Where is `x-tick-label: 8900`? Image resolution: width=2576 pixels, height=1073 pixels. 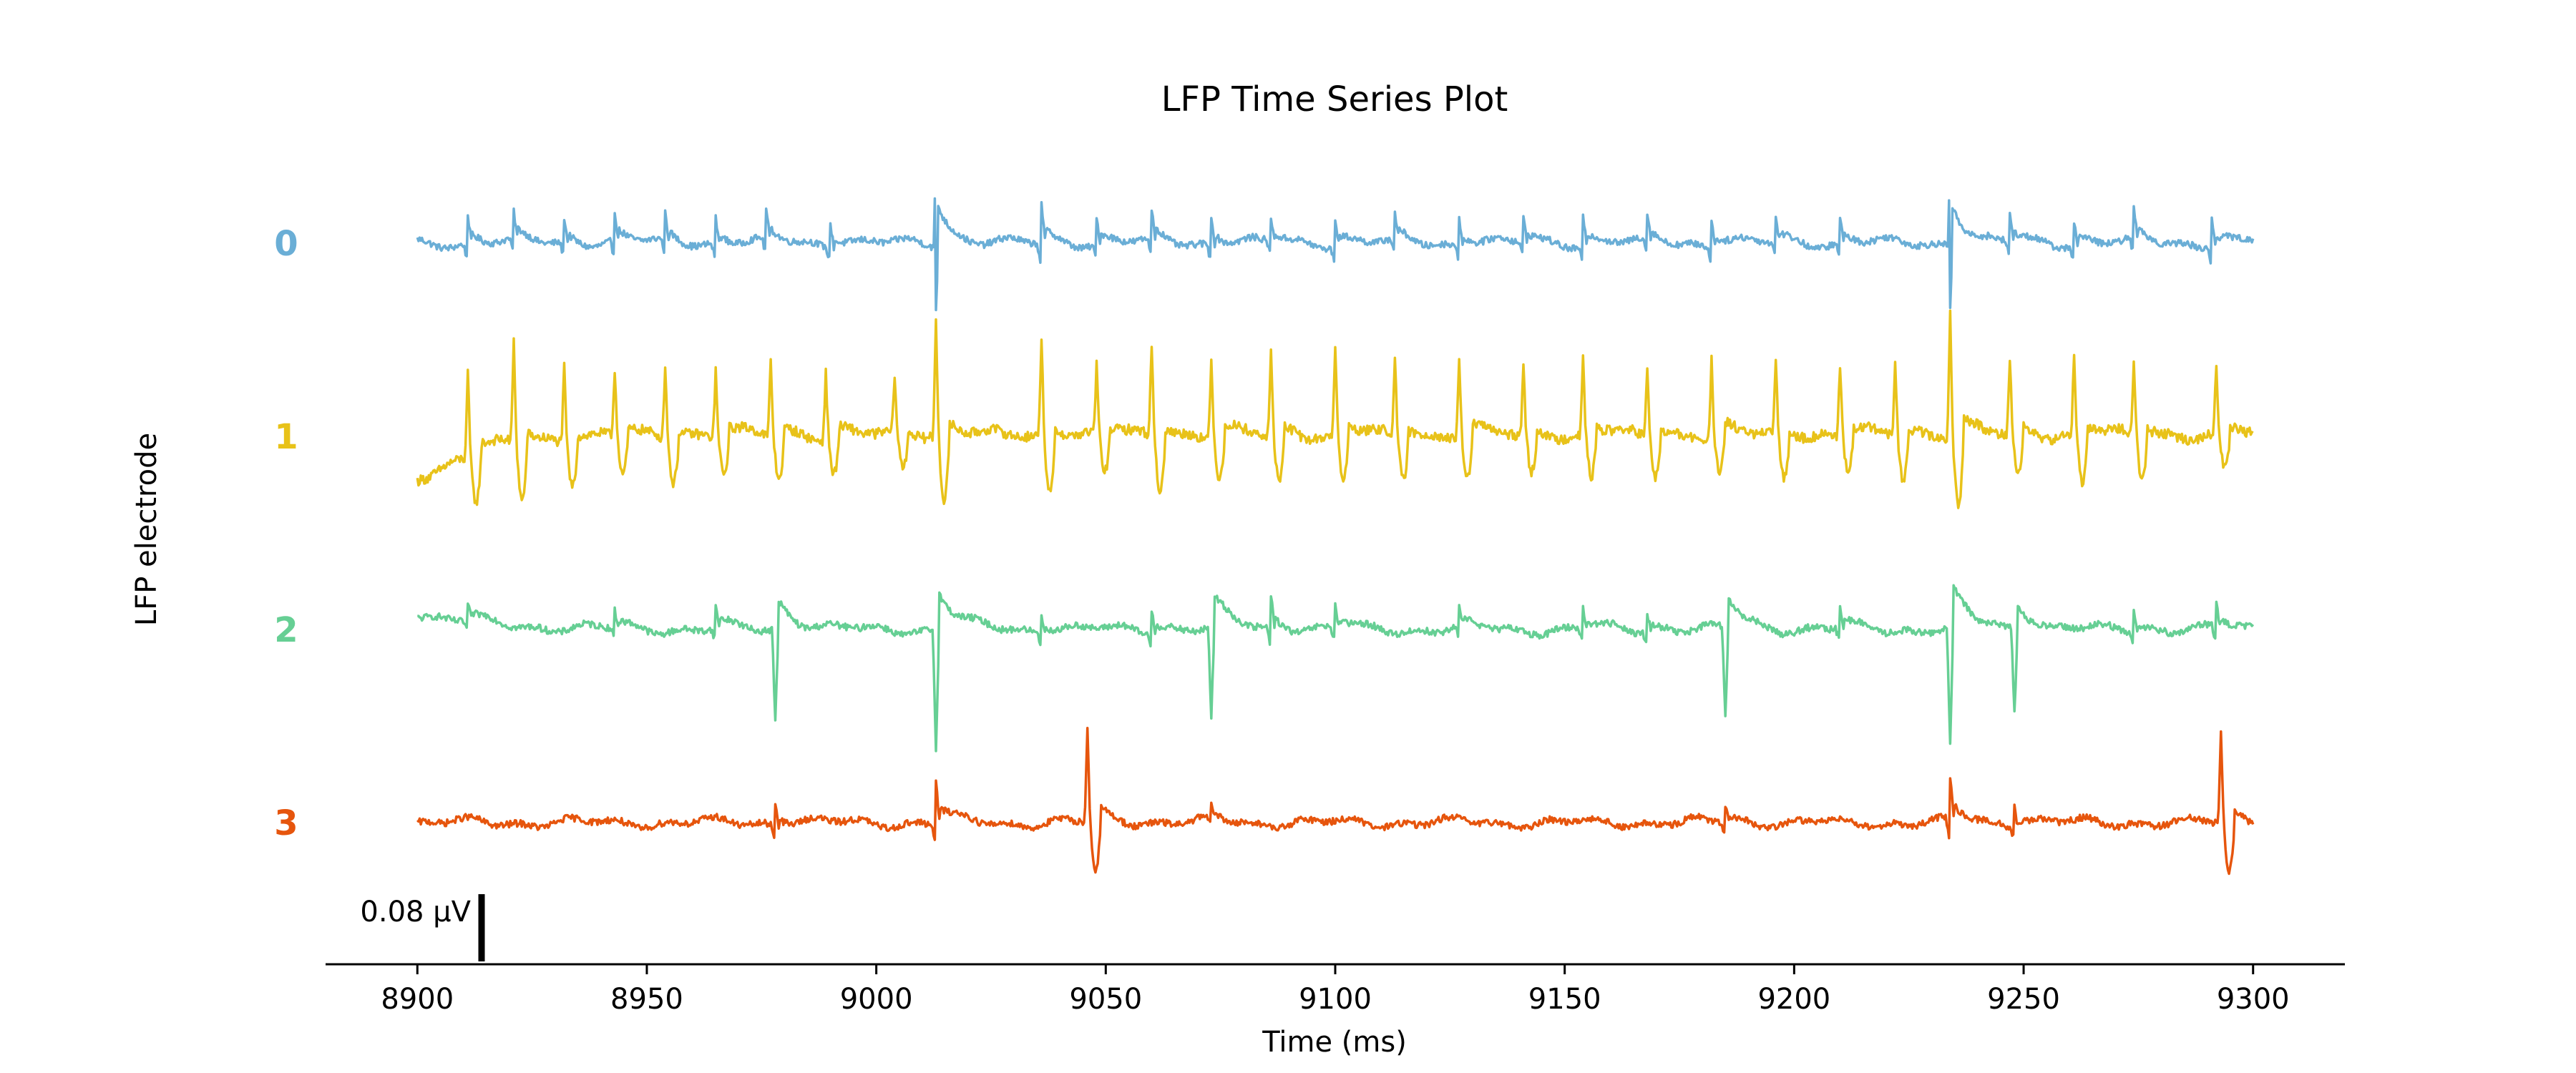
x-tick-label: 8900 is located at coordinates (417, 1000).